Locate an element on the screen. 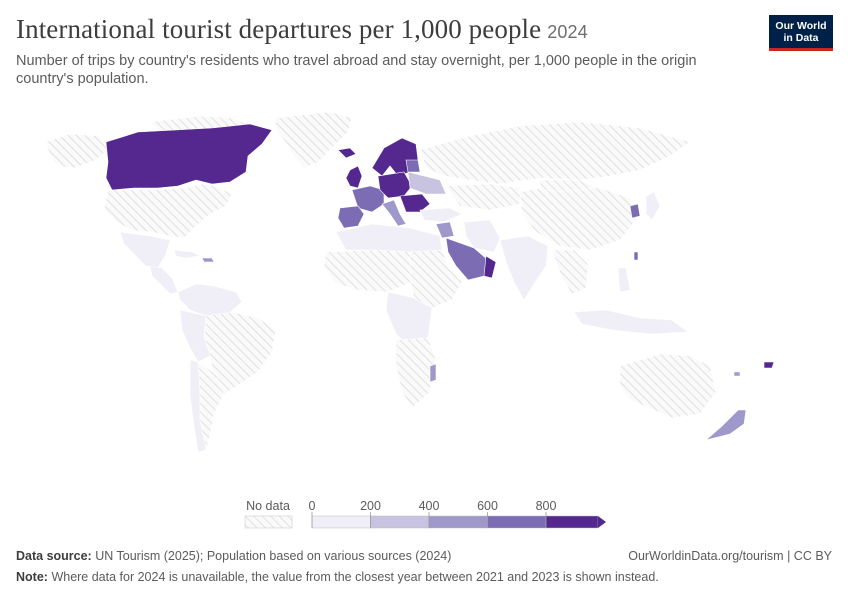  region-colombia-venezuela is located at coordinates (210, 300).